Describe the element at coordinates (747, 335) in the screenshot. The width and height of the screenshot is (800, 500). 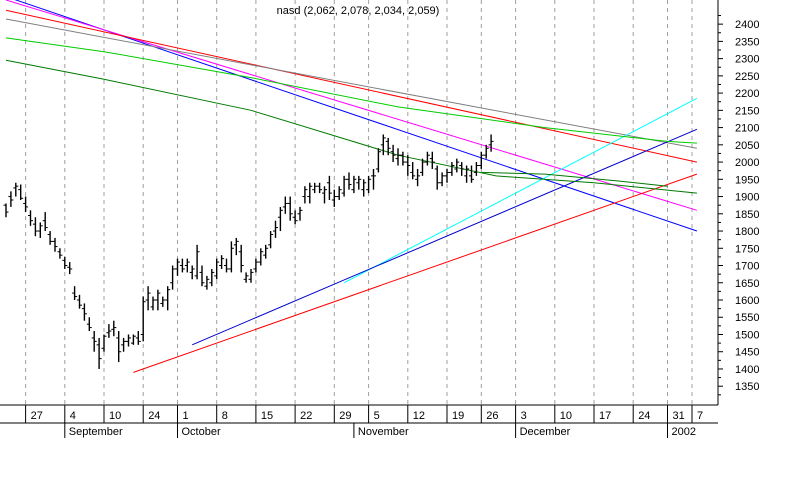
I see `y-tick-label: 1500` at that location.